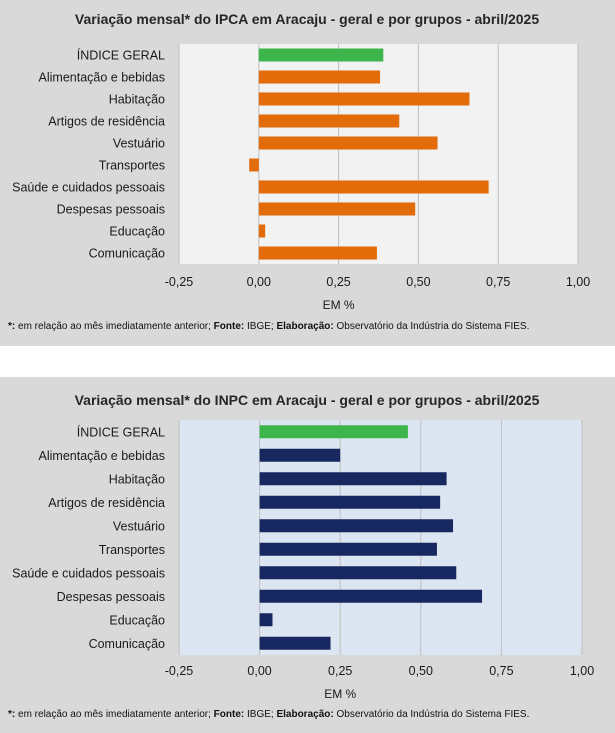 This screenshot has width=615, height=733. I want to click on ipca-category-label: Saúde e cuidados pessoais, so click(88, 188).